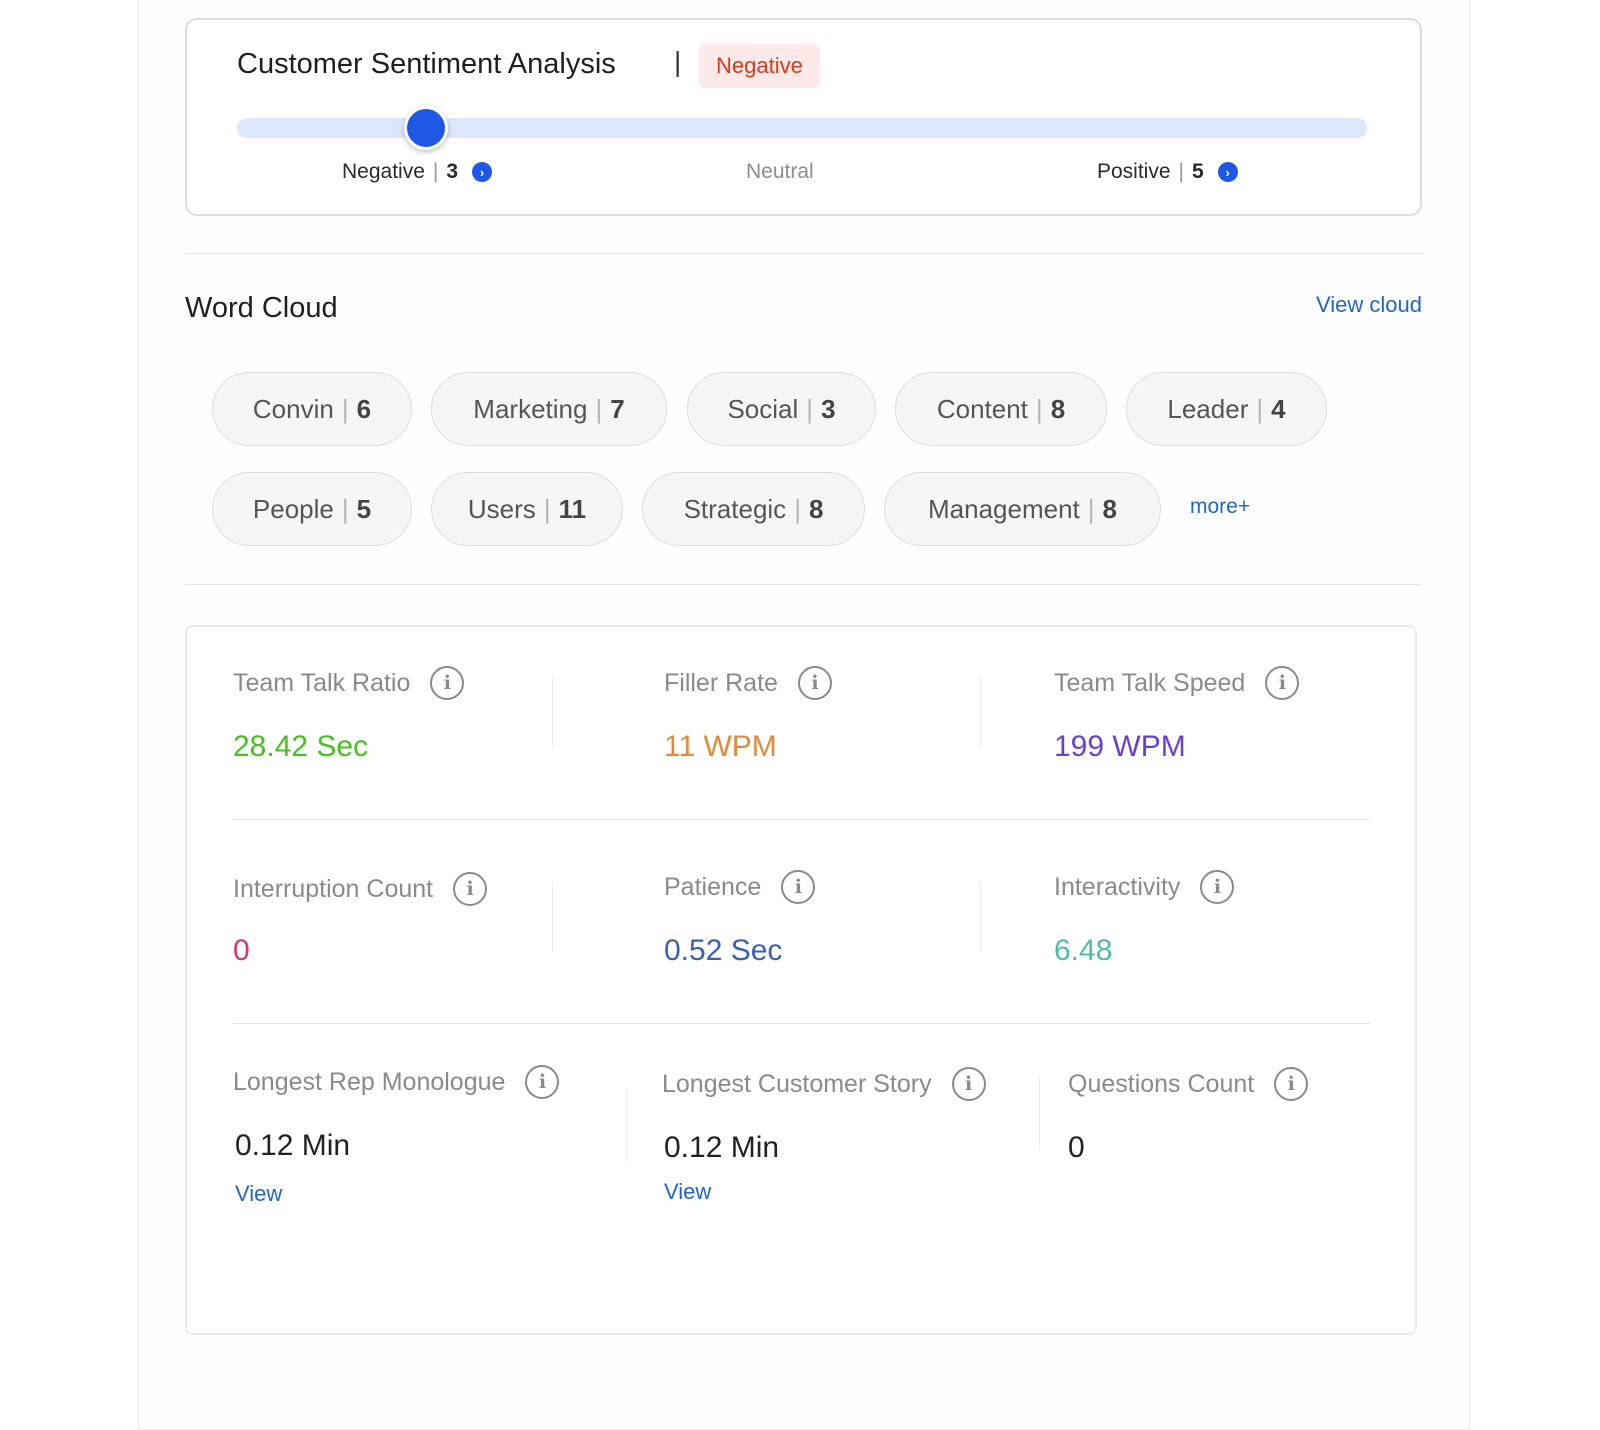 This screenshot has width=1600, height=1430. Describe the element at coordinates (293, 1145) in the screenshot. I see `longest-rep-monologue-value: 0.12 Min` at that location.